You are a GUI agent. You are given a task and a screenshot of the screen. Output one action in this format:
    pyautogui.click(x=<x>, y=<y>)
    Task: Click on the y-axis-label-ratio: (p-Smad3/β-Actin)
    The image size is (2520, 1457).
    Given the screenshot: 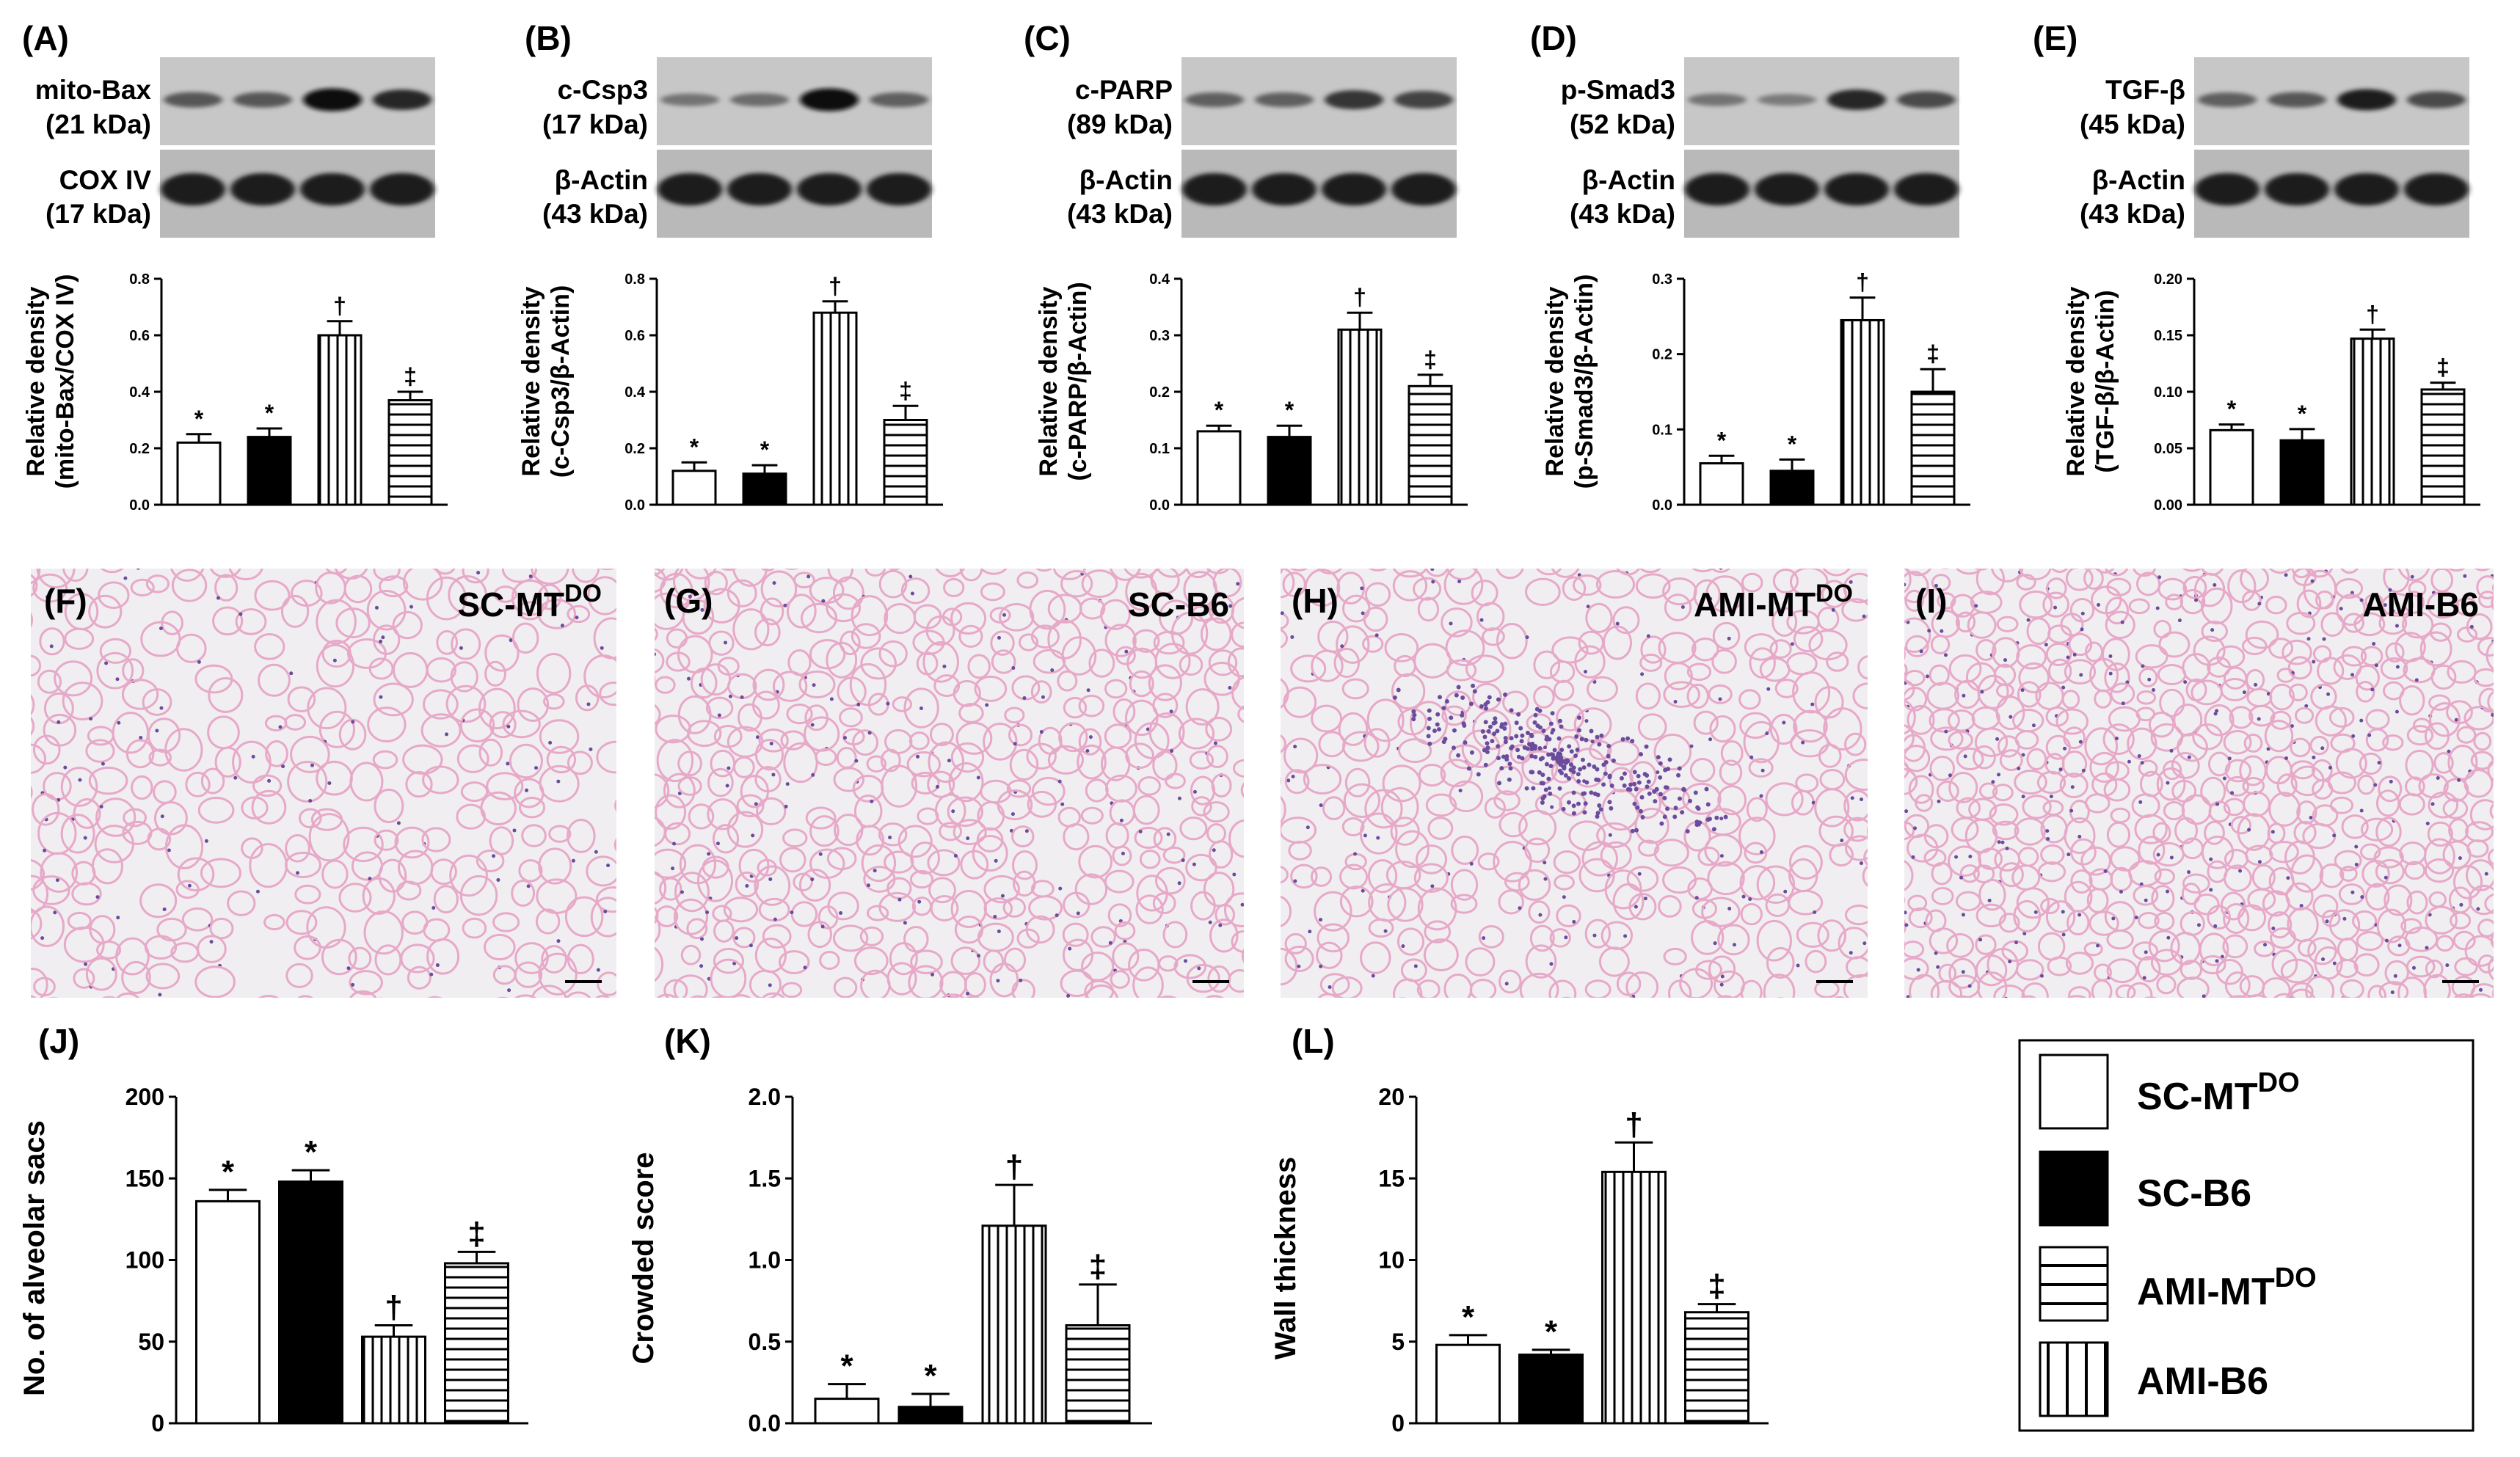 What is the action you would take?
    pyautogui.click(x=1584, y=381)
    